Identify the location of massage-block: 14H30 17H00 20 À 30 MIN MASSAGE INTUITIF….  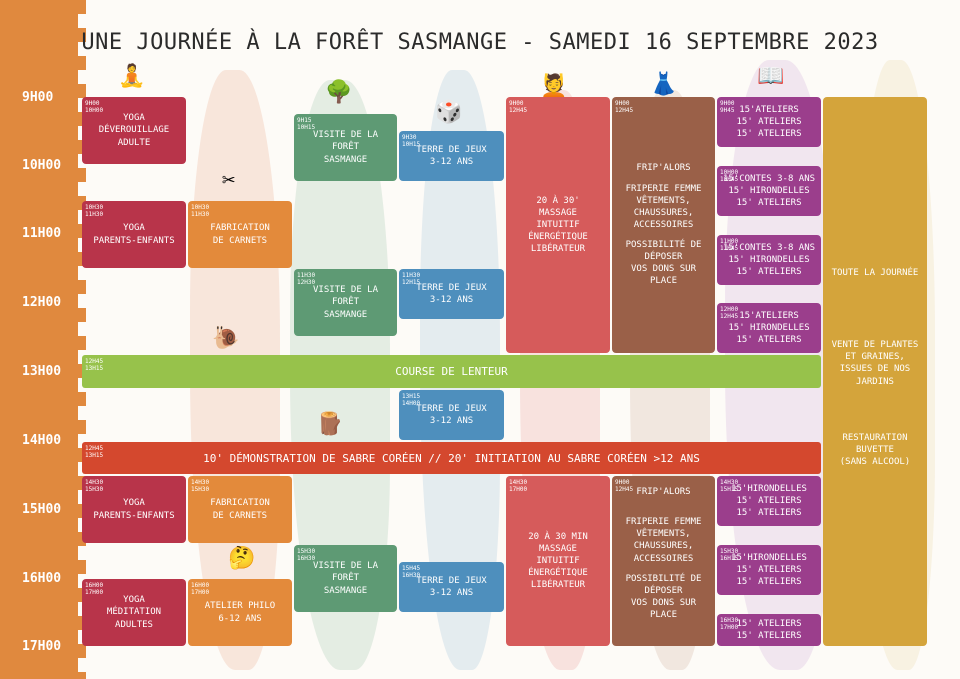
(558, 561).